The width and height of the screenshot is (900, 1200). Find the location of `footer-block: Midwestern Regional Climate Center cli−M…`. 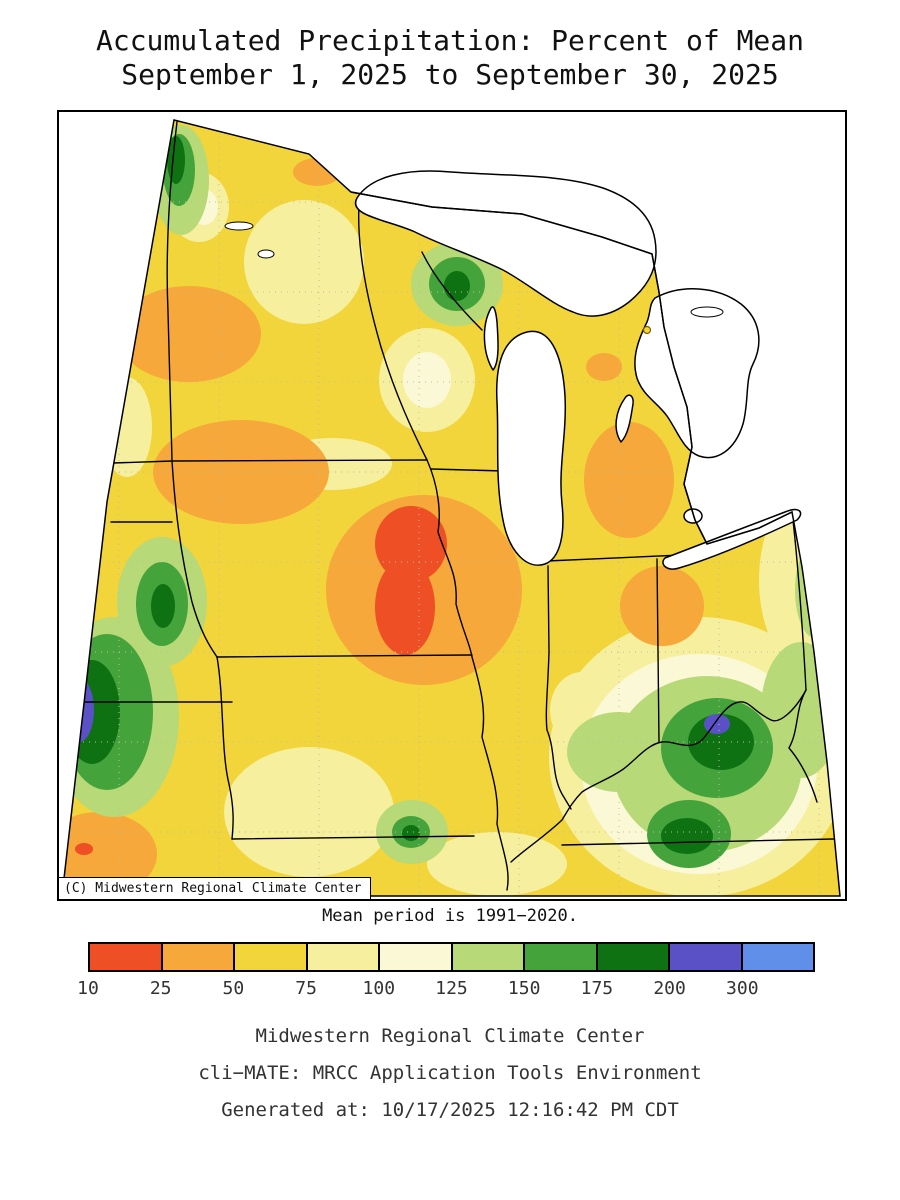

footer-block: Midwestern Regional Climate Center cli−M… is located at coordinates (450, 1073).